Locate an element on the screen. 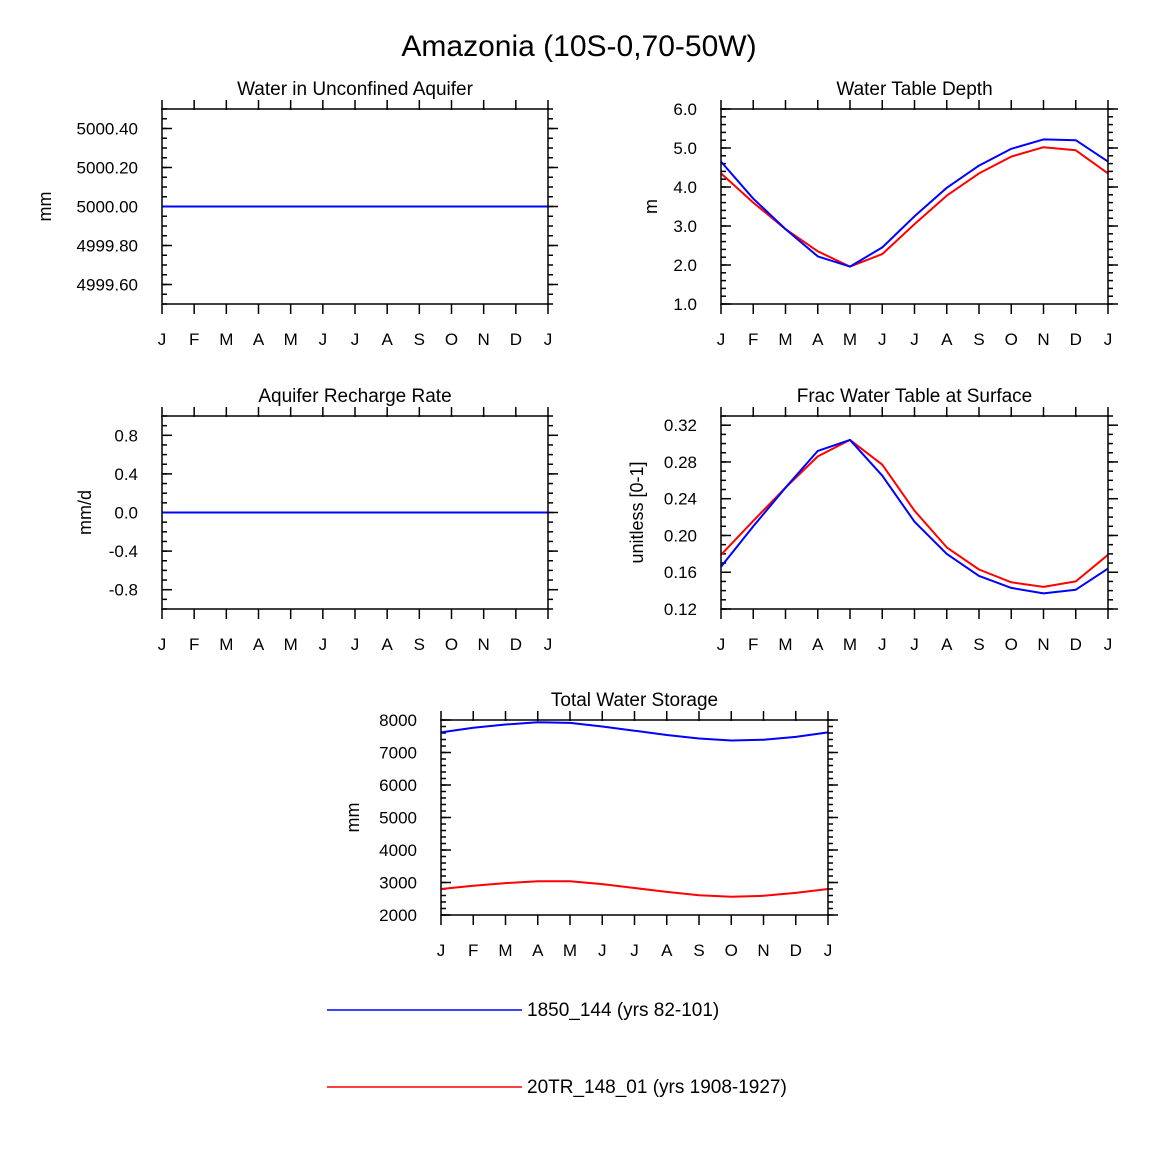  y-tick-label: -0.8 is located at coordinates (123, 590).